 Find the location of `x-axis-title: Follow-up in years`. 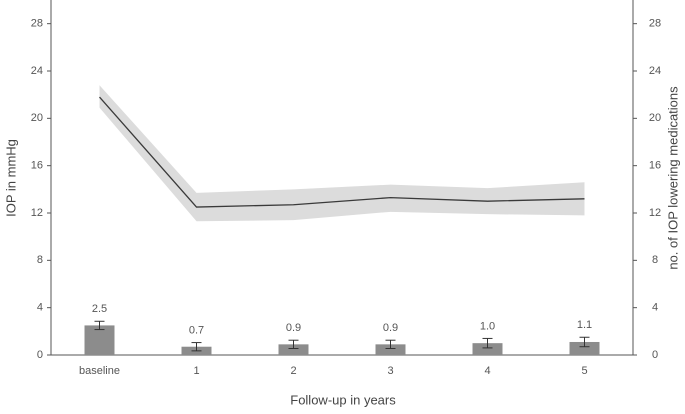

x-axis-title: Follow-up in years is located at coordinates (343, 399).